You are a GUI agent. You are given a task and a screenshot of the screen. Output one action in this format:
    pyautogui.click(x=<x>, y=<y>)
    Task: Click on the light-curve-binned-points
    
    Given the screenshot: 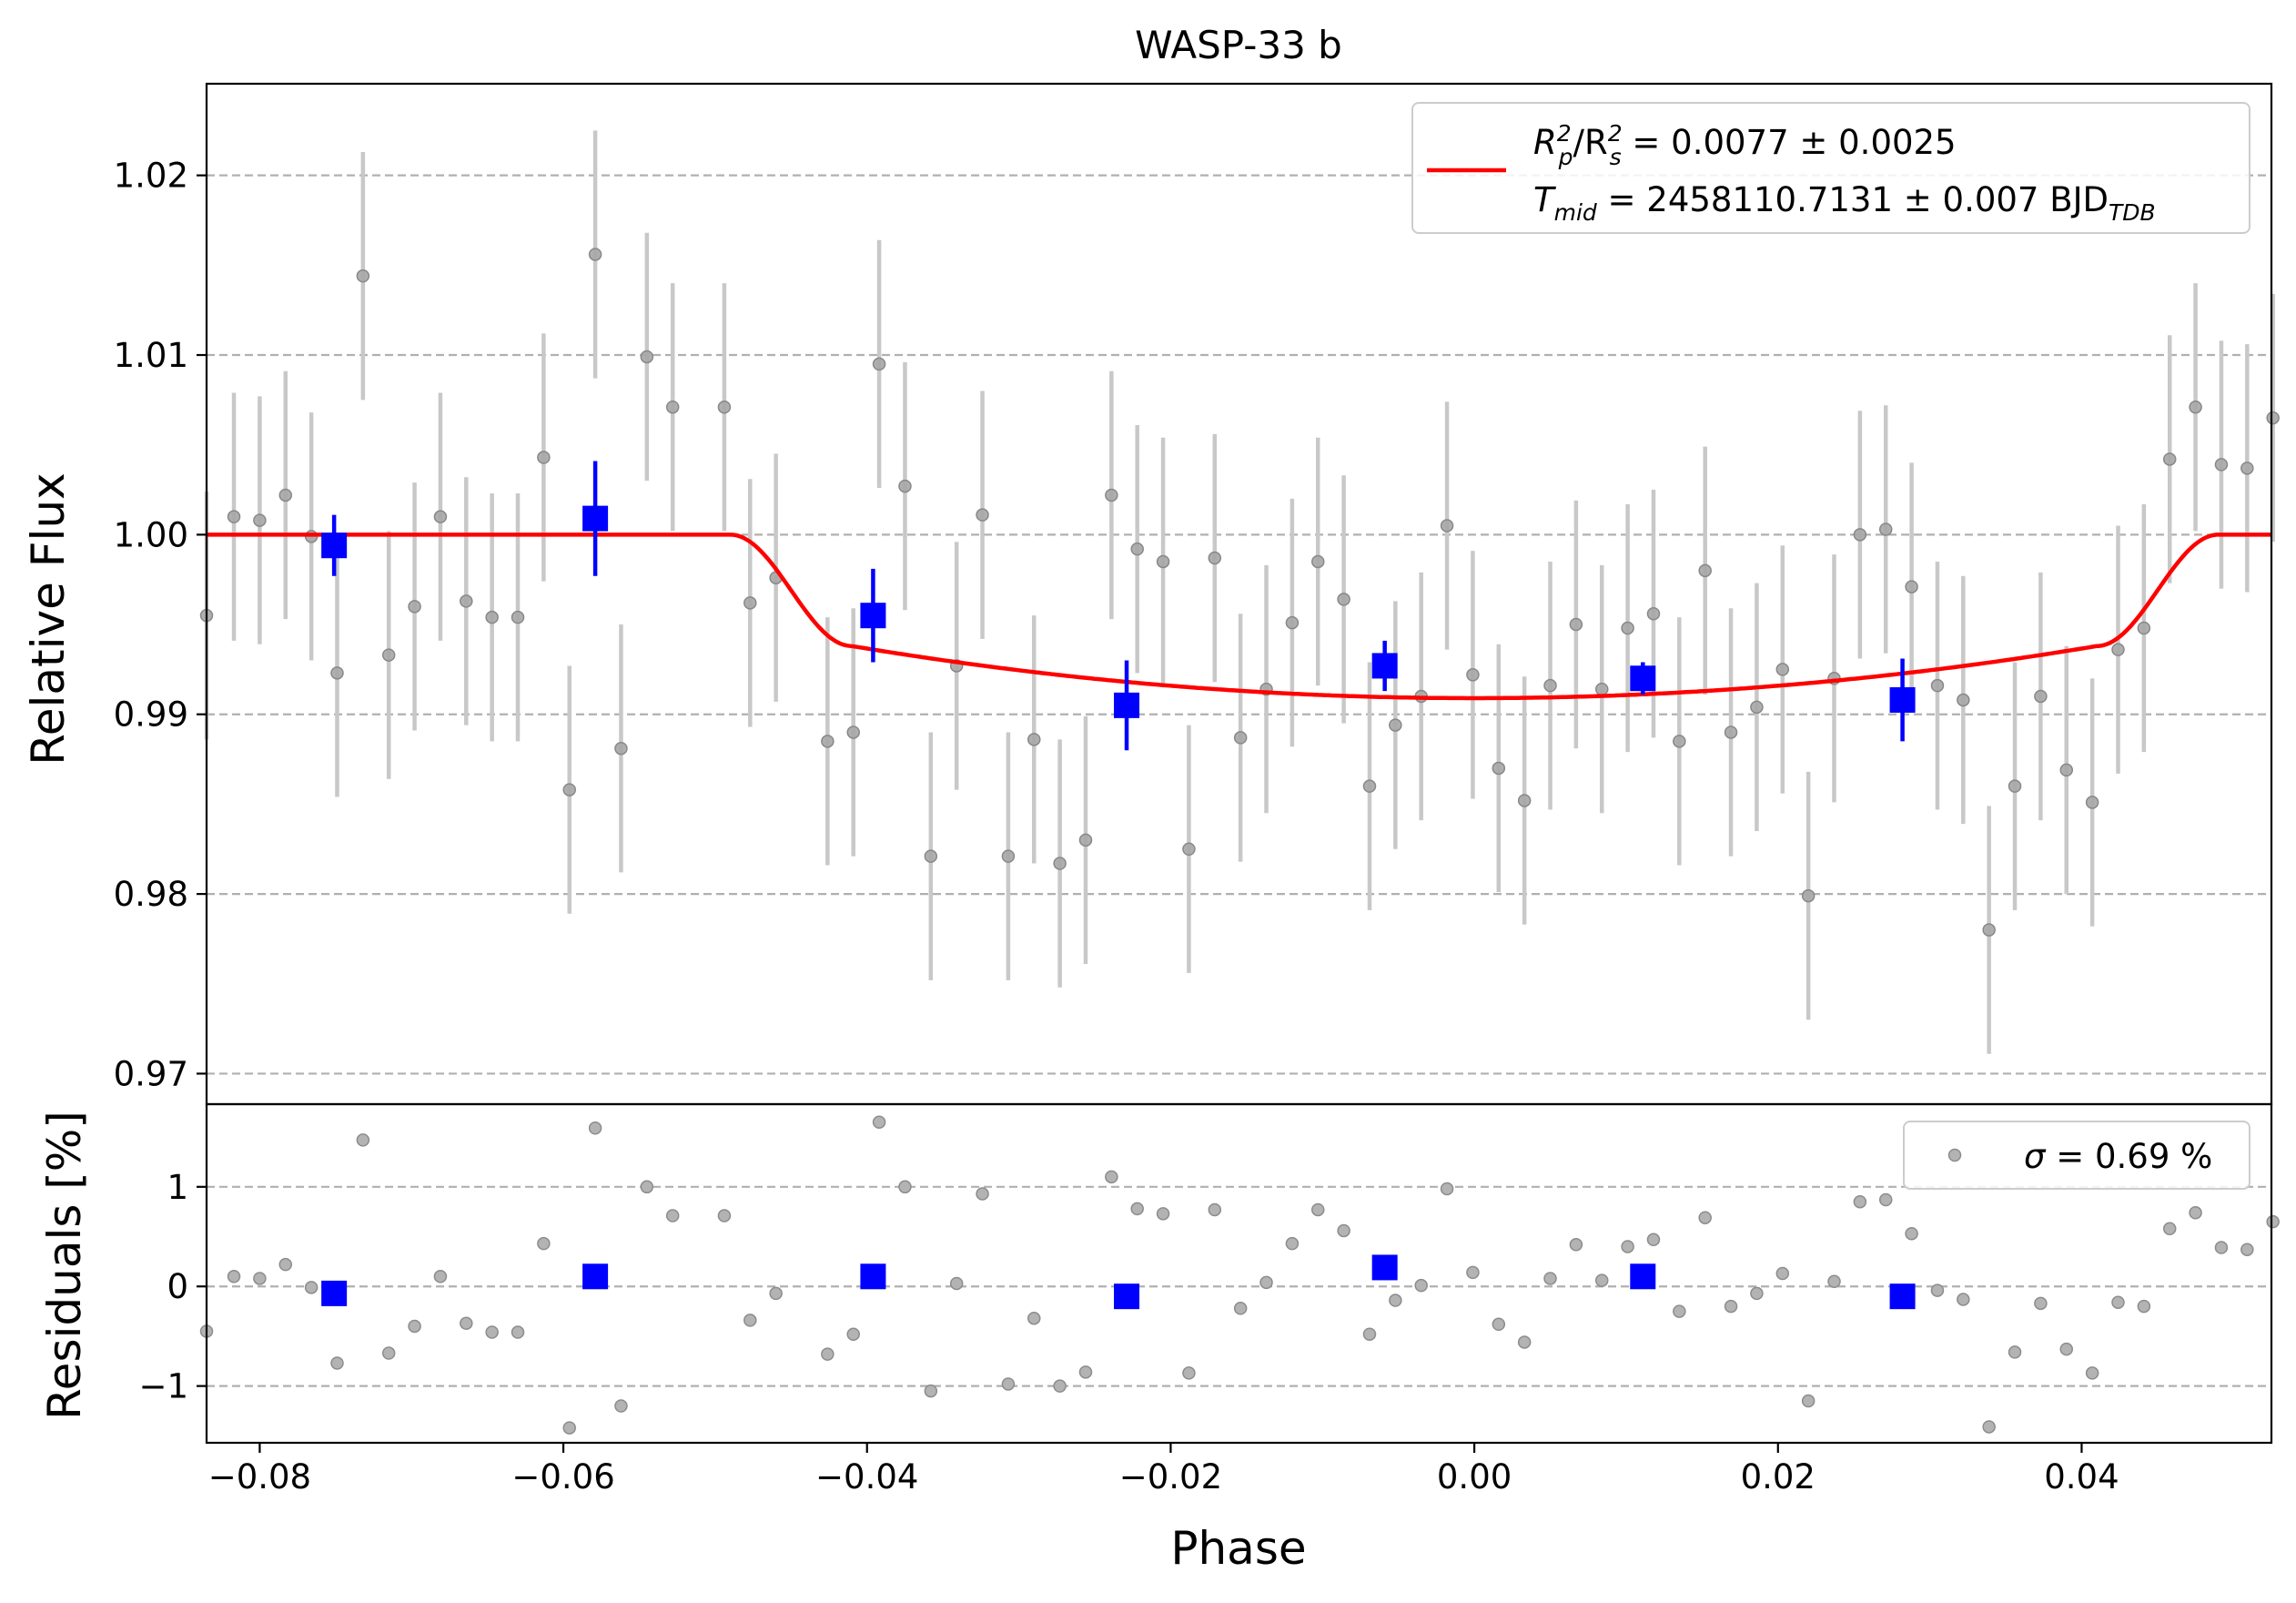 What is the action you would take?
    pyautogui.click(x=1118, y=606)
    